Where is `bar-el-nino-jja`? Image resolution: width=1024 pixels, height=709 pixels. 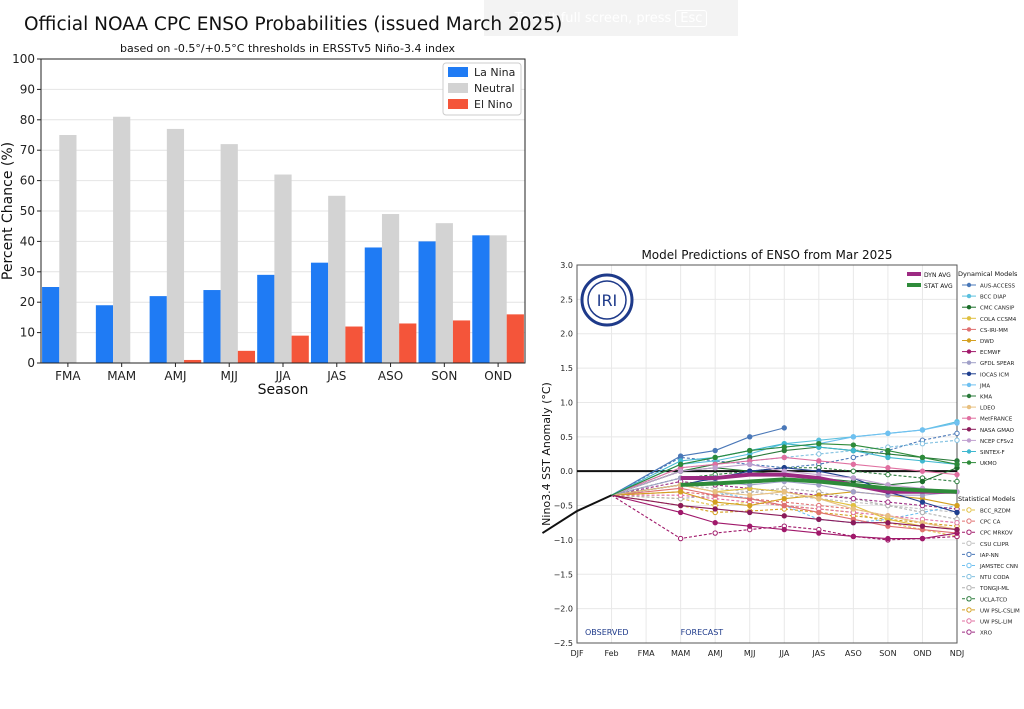 bar-el-nino-jja is located at coordinates (300, 349).